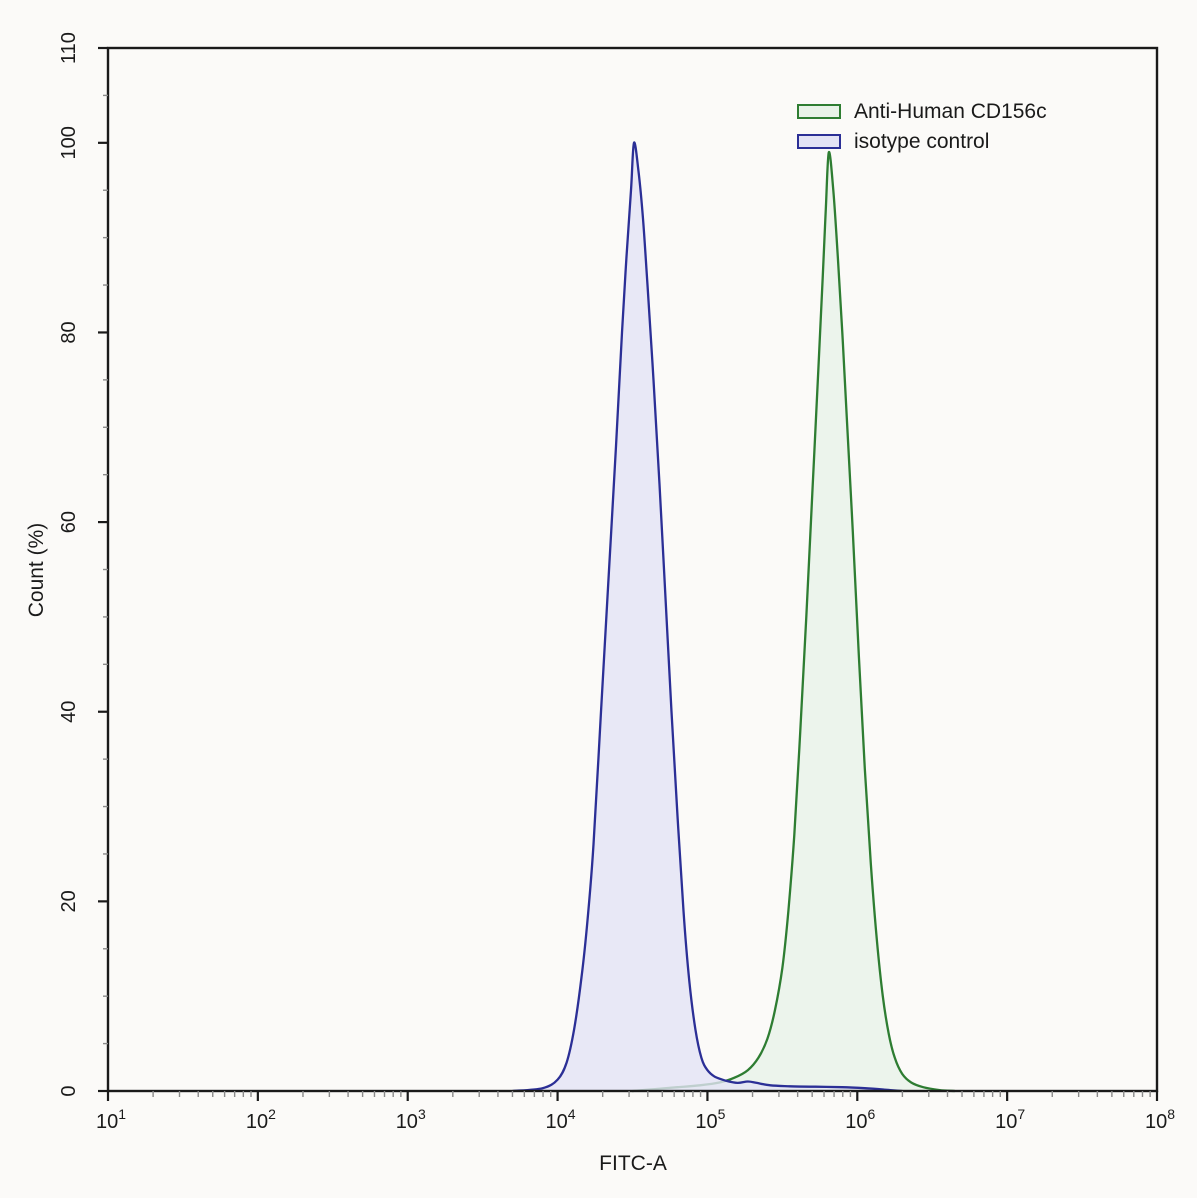 The width and height of the screenshot is (1197, 1198). Describe the element at coordinates (819, 112) in the screenshot. I see `legend-swatch-green` at that location.